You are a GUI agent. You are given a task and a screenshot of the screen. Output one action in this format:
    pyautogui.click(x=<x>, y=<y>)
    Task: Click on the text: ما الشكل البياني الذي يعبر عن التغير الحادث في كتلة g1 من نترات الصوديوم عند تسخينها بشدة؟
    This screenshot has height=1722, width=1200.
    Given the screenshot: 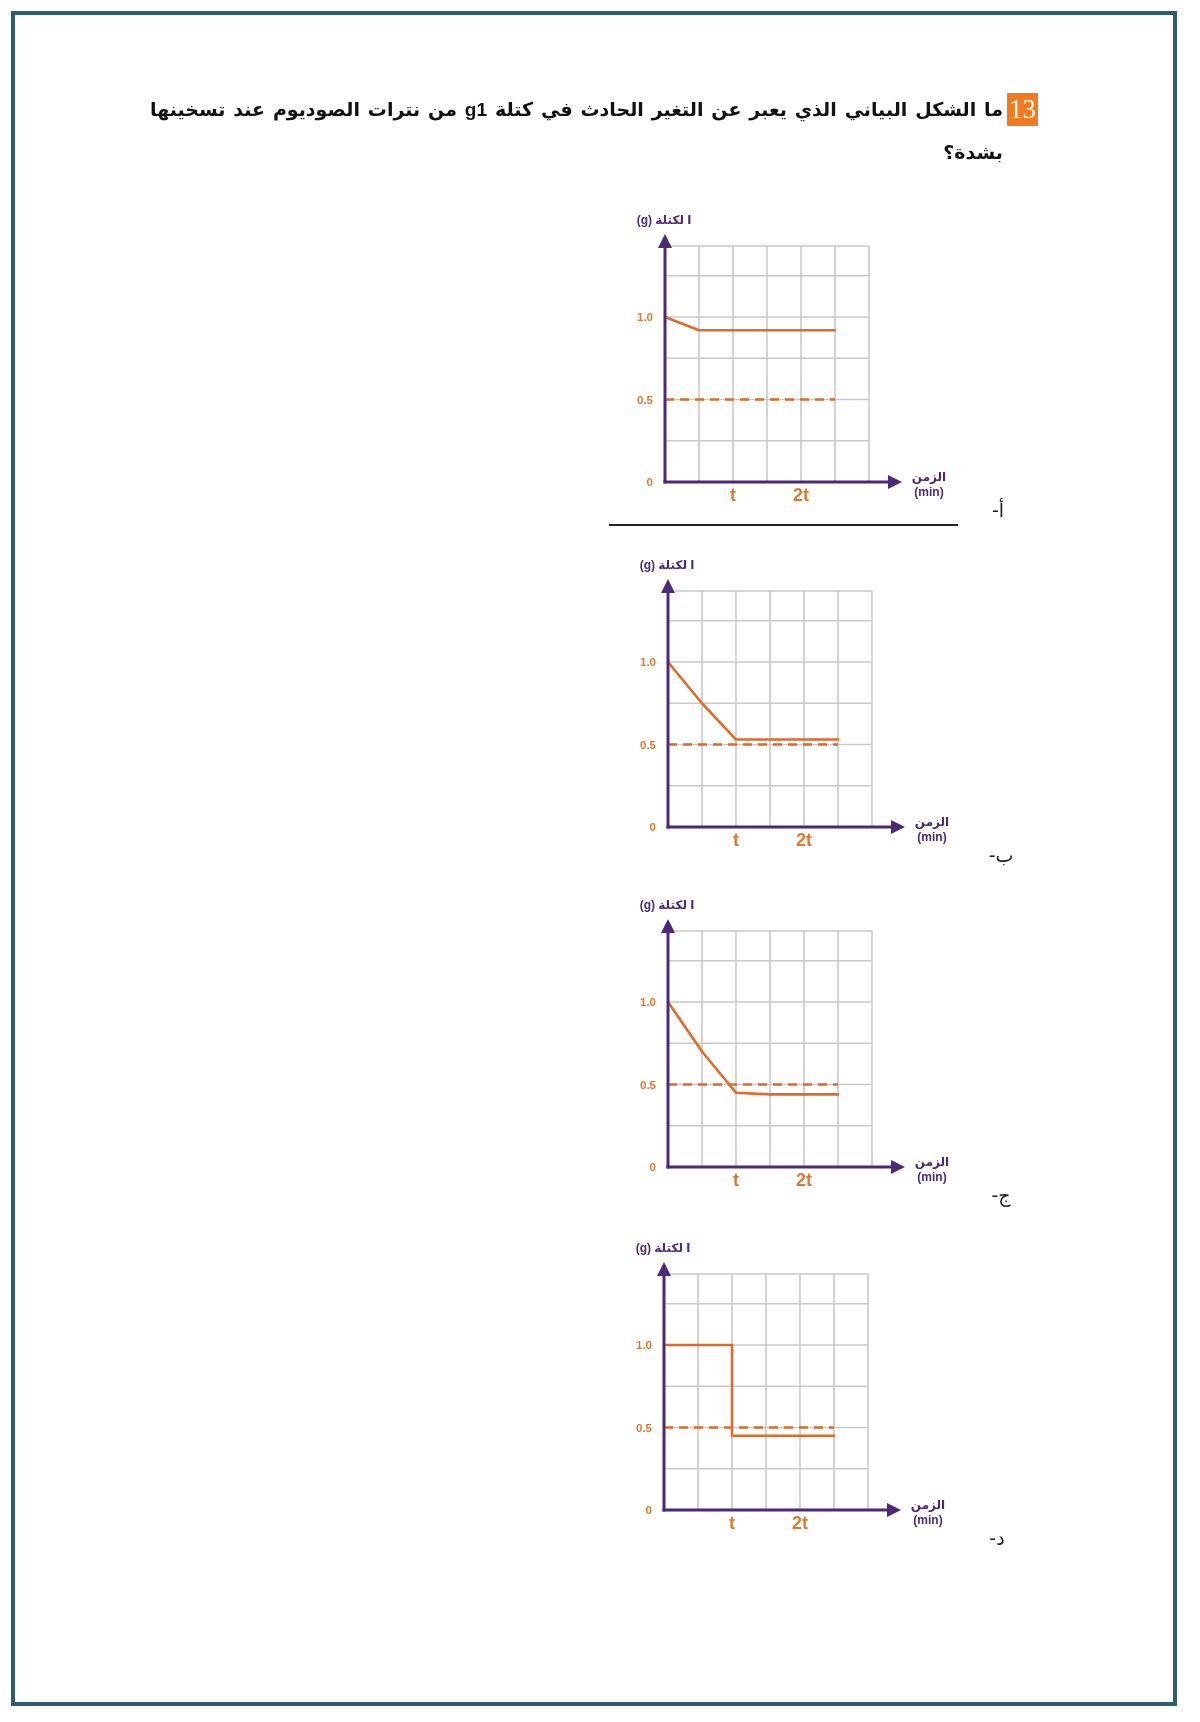 What is the action you would take?
    pyautogui.click(x=576, y=131)
    